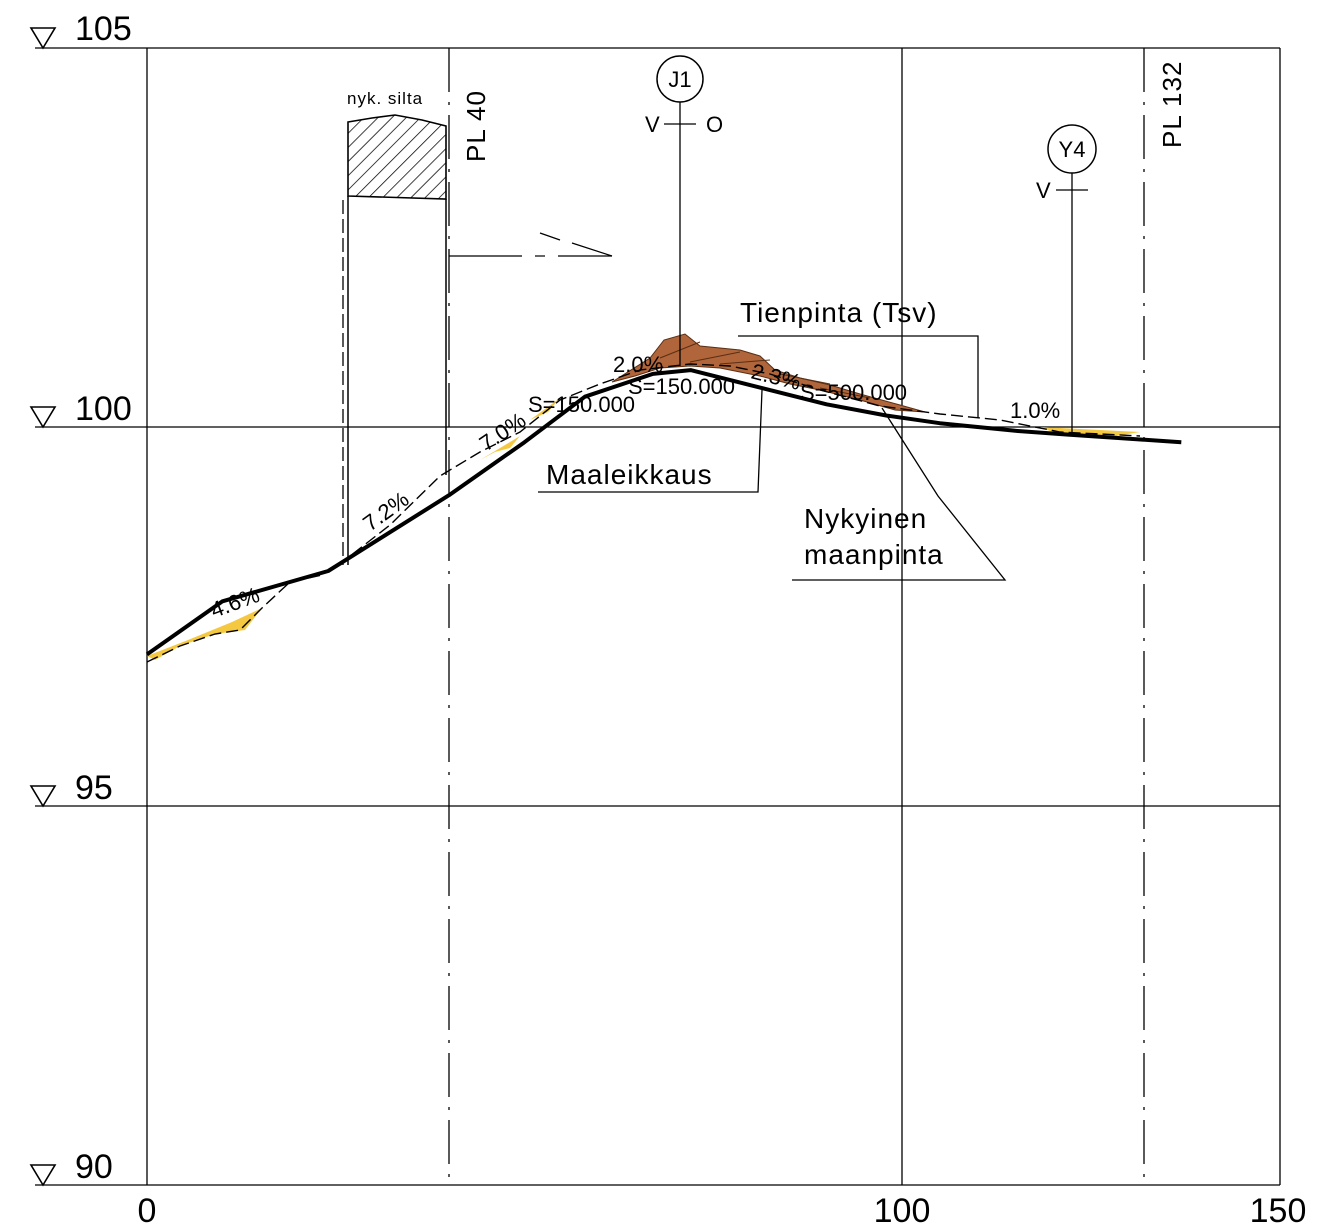 The height and width of the screenshot is (1230, 1321). Describe the element at coordinates (476, 126) in the screenshot. I see `station-pl40: PL 40` at that location.